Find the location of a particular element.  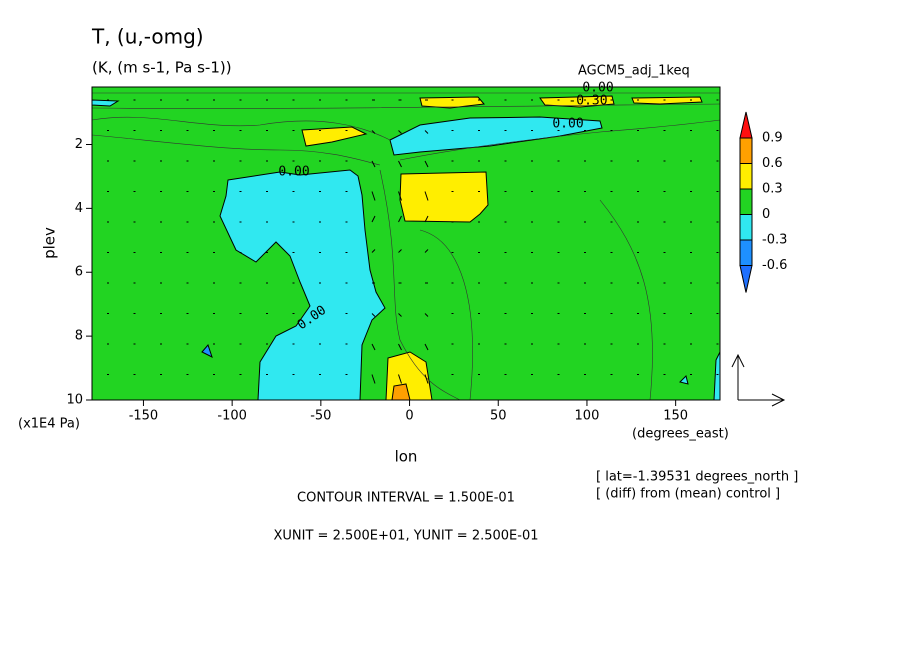

x-tick-label: 0 is located at coordinates (409, 416).